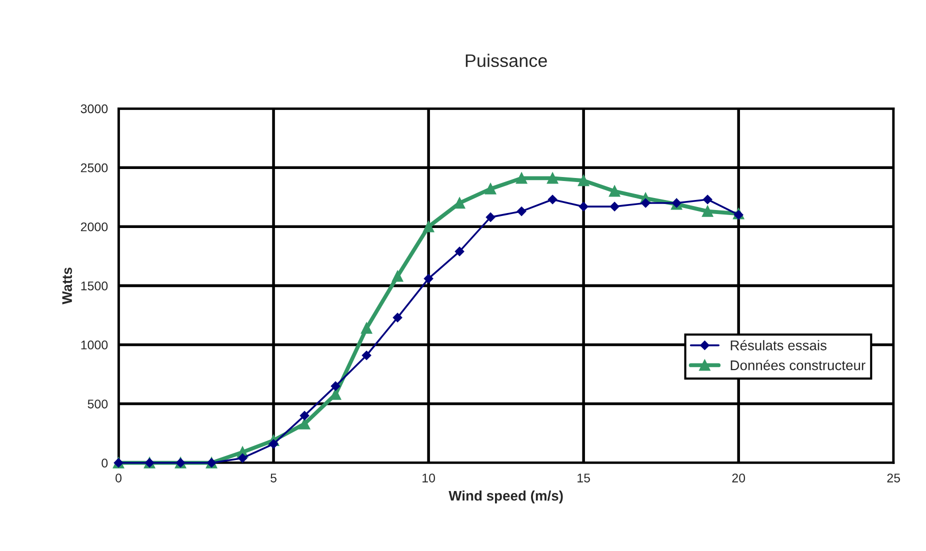  Describe the element at coordinates (67, 286) in the screenshot. I see `y-axis-title: Watts` at that location.